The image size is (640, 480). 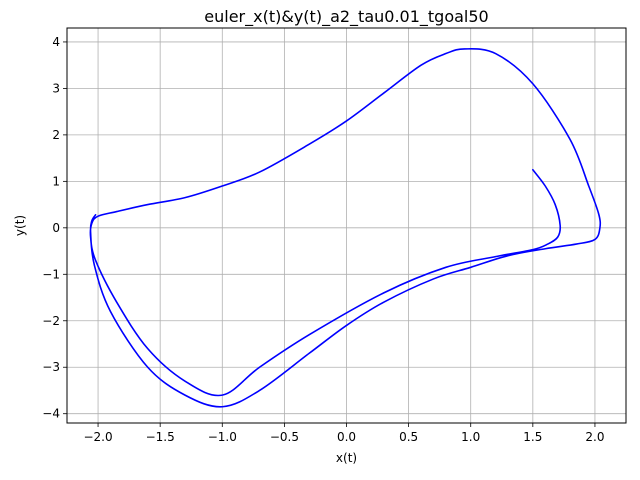 What do you see at coordinates (56, 228) in the screenshot?
I see `y-tick-label: 0` at bounding box center [56, 228].